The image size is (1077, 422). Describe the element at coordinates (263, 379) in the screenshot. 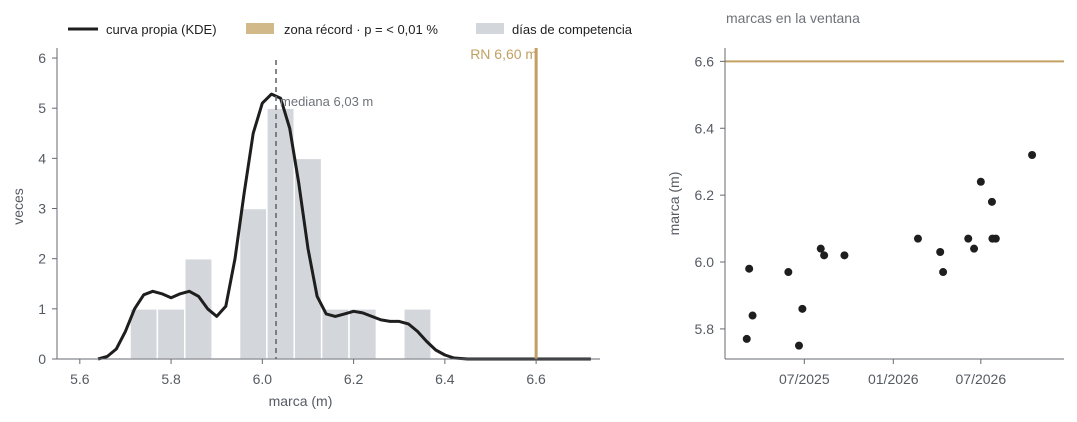

I see `x-tick-label: 6.0` at that location.